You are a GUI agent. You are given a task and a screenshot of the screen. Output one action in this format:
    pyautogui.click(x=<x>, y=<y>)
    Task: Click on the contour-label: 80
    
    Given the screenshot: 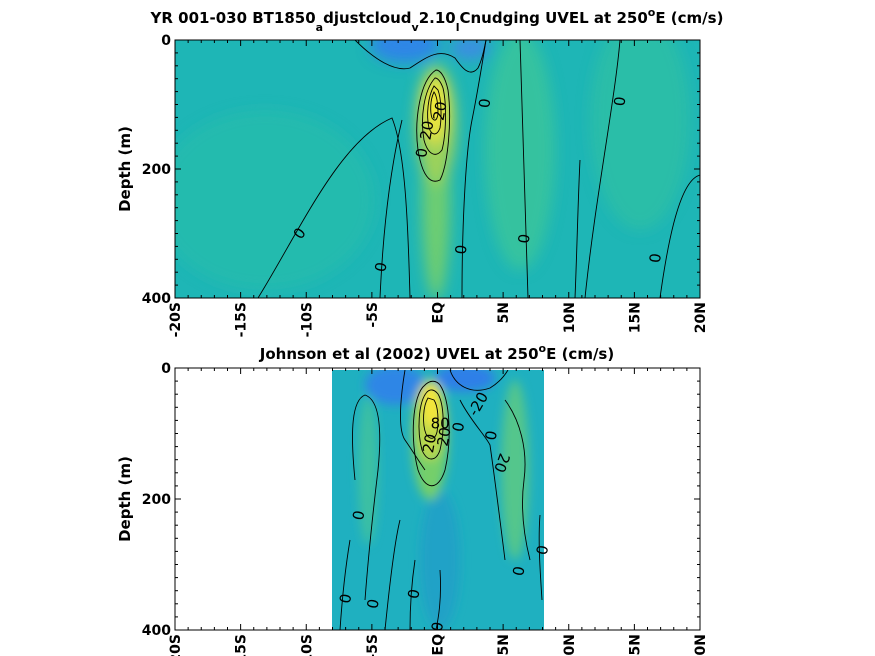 What is the action you would take?
    pyautogui.click(x=440, y=424)
    